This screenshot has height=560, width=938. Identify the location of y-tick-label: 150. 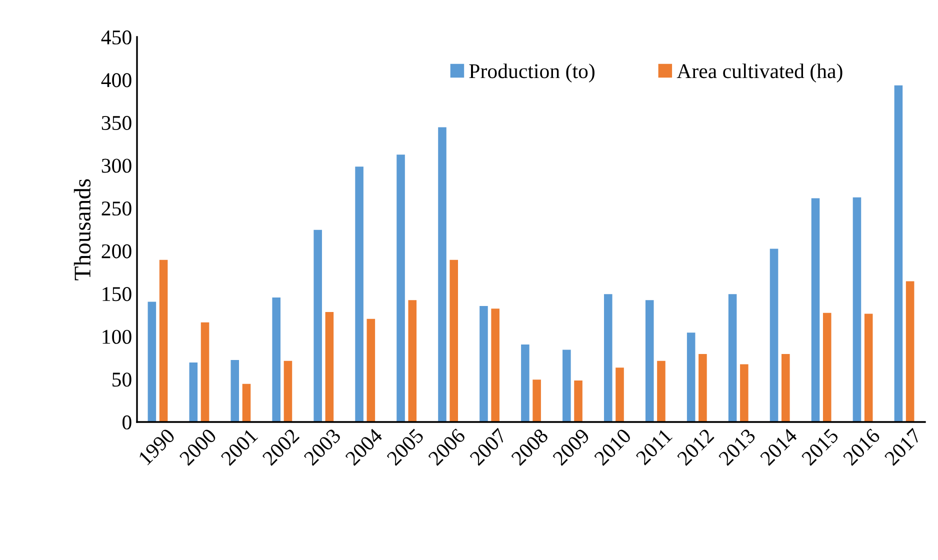
(117, 294).